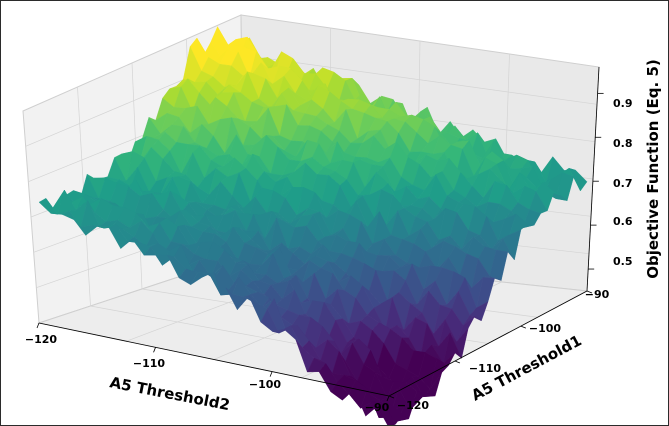  Describe the element at coordinates (488, 343) in the screenshot. I see `y-axis-line` at that location.